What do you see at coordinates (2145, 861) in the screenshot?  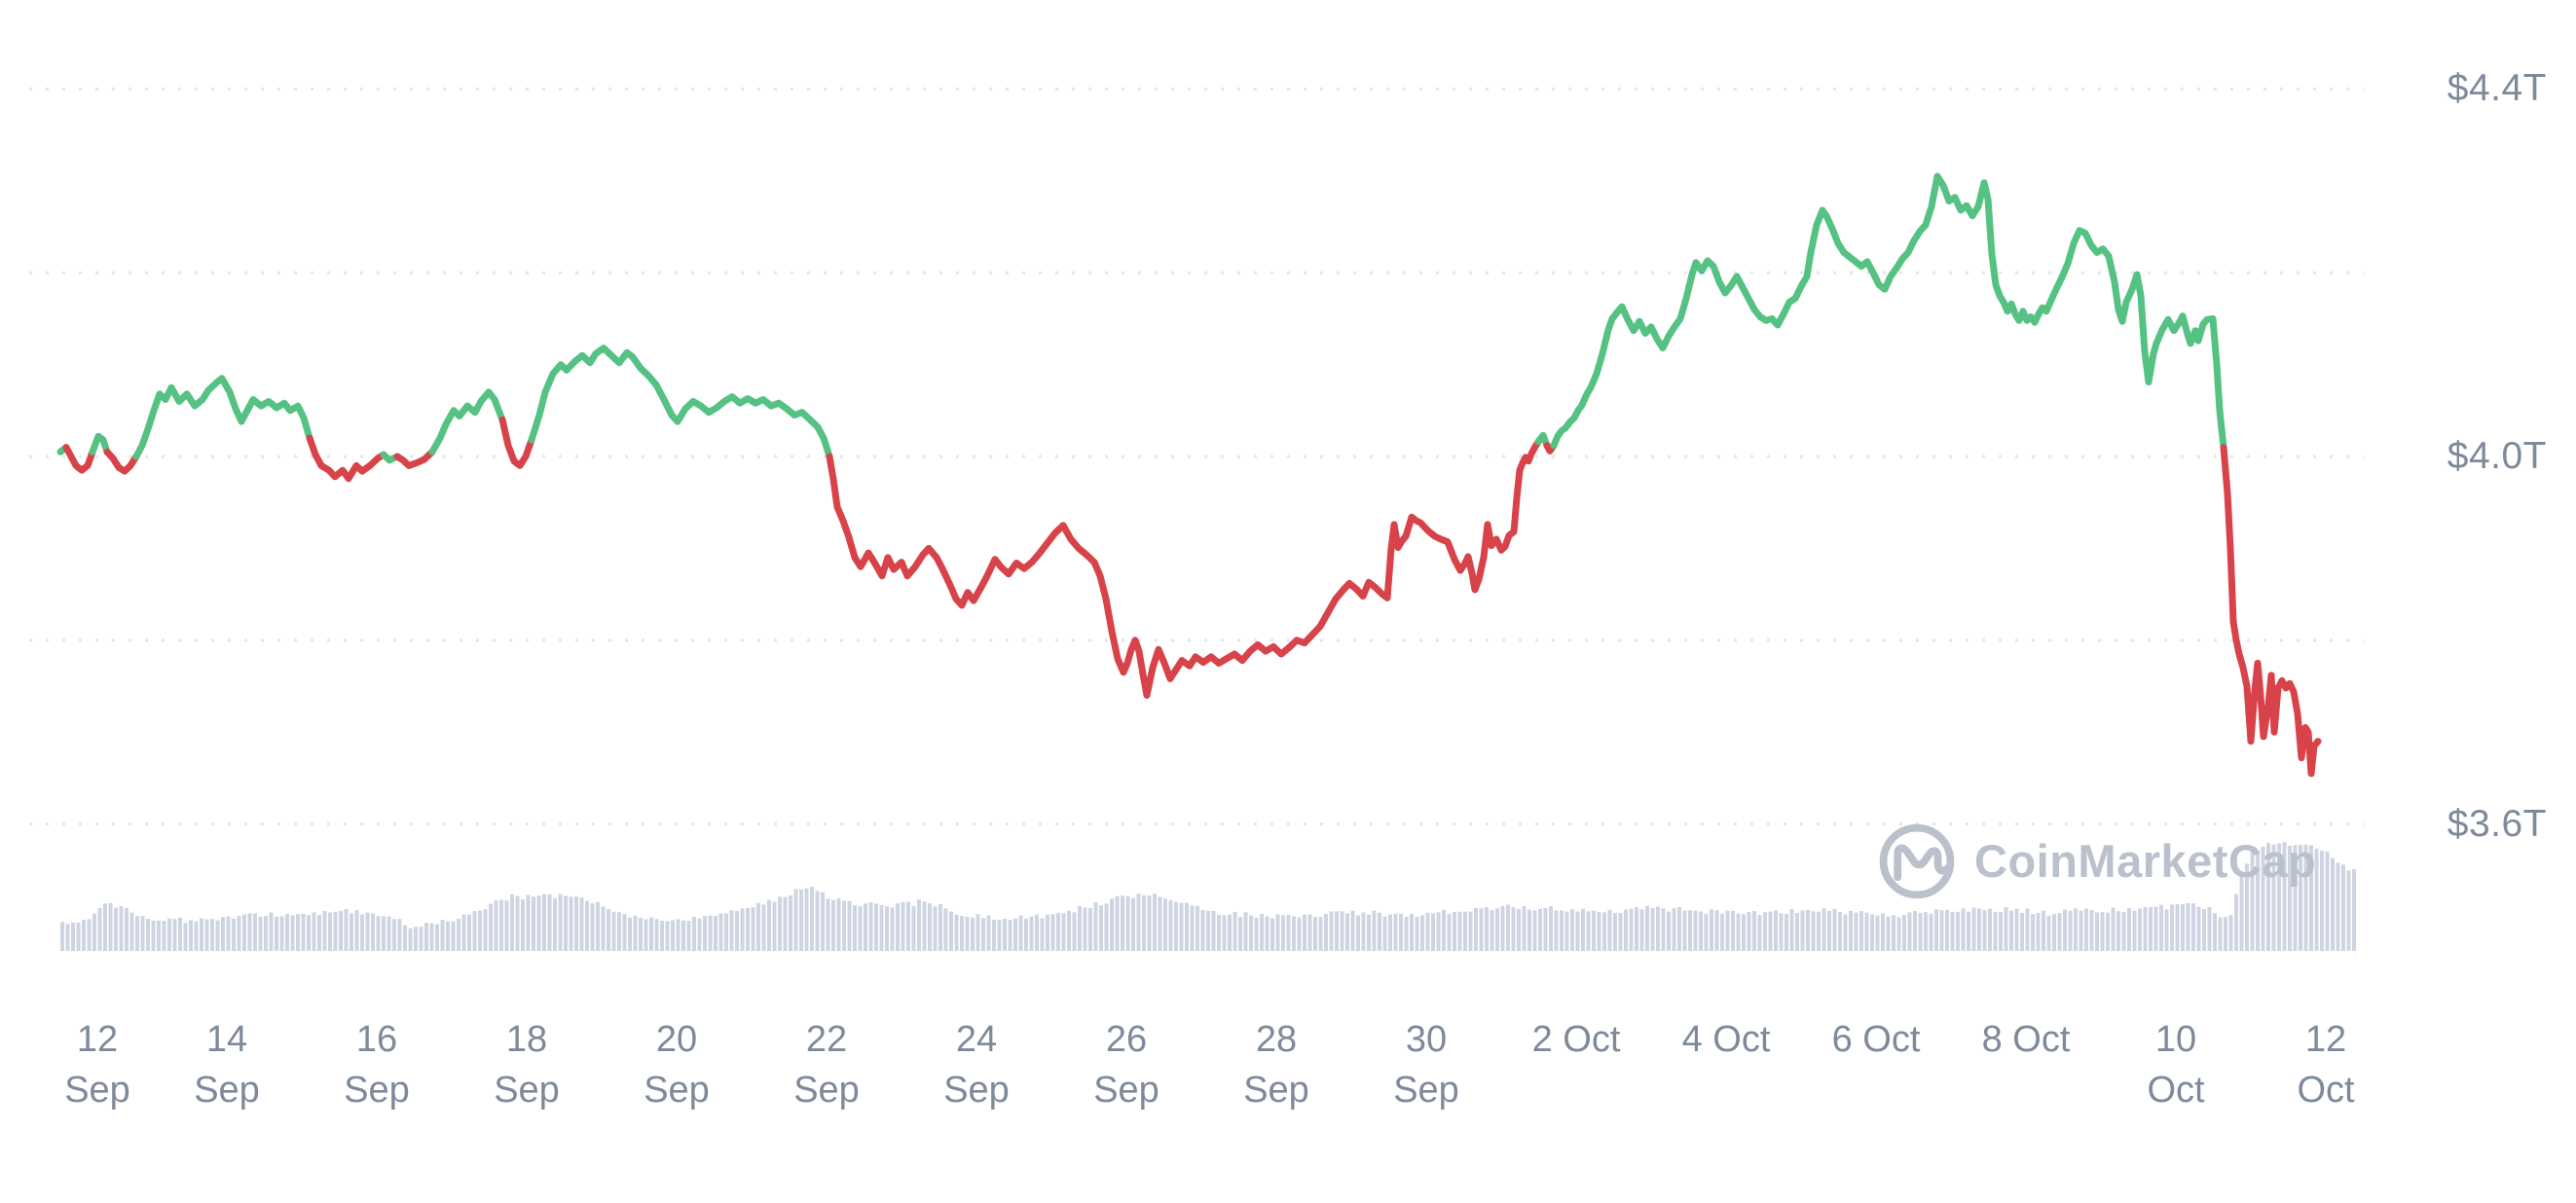 I see `watermark-text: CoinMarketCap` at bounding box center [2145, 861].